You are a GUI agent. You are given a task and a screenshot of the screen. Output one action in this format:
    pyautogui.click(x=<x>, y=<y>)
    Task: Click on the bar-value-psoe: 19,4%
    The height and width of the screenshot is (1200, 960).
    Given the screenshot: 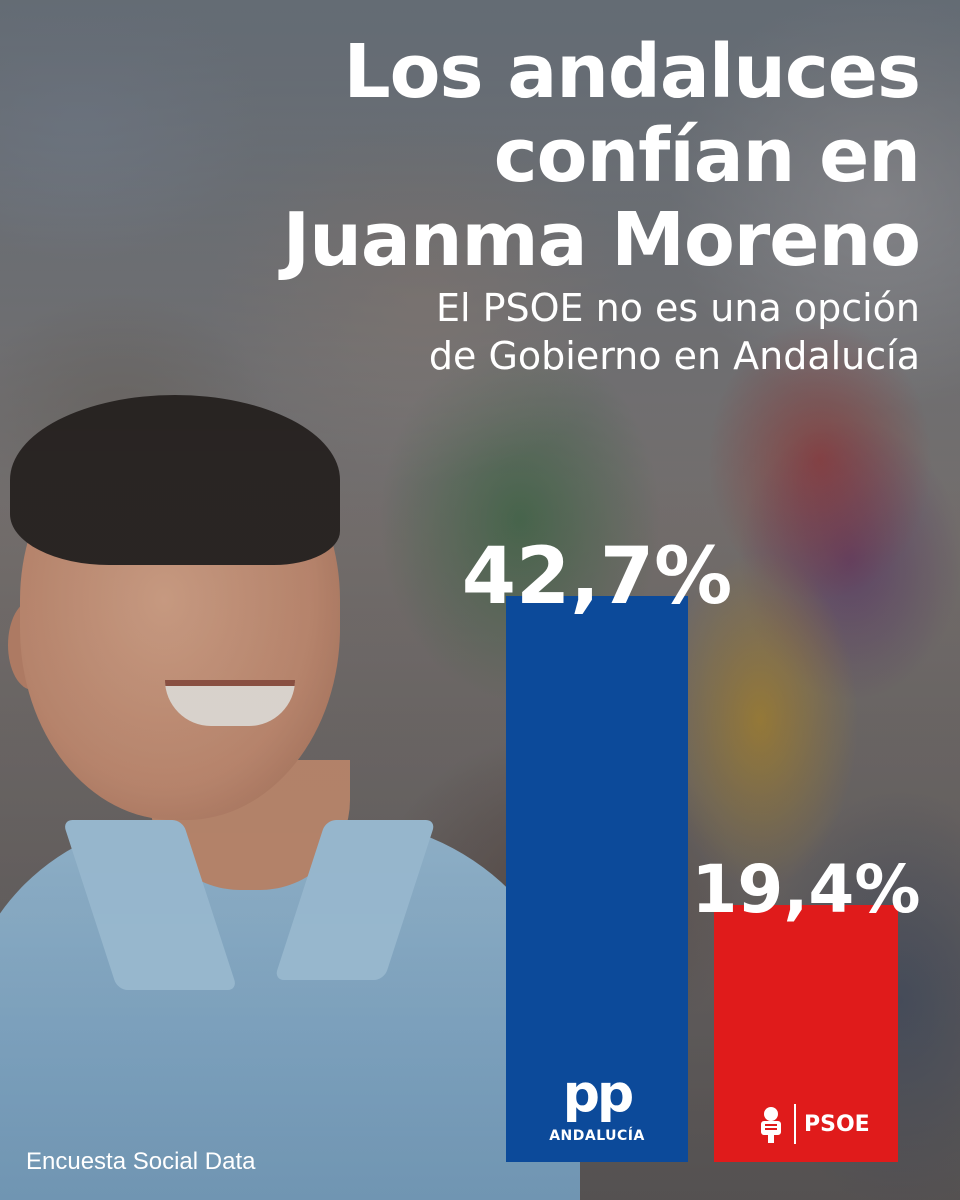 What is the action you would take?
    pyautogui.click(x=806, y=889)
    